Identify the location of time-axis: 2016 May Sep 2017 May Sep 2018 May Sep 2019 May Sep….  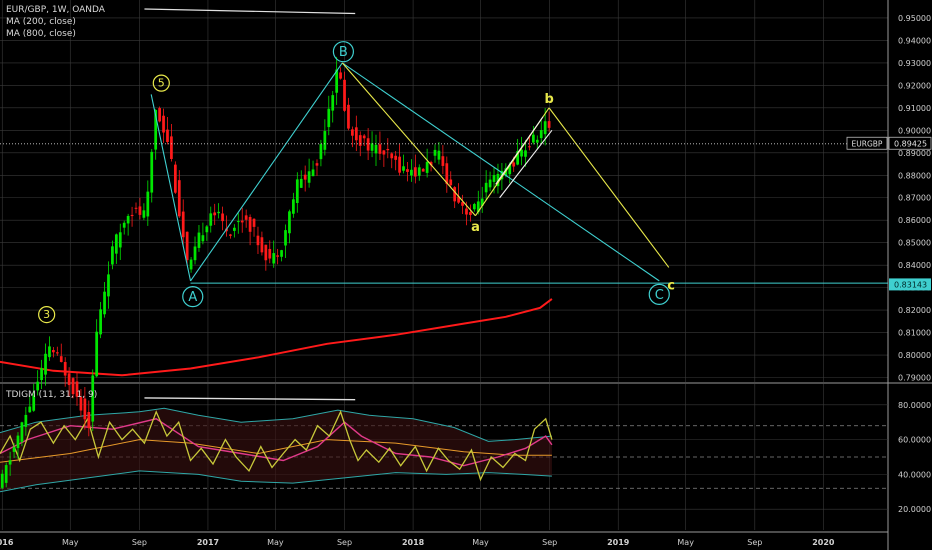
(417, 542).